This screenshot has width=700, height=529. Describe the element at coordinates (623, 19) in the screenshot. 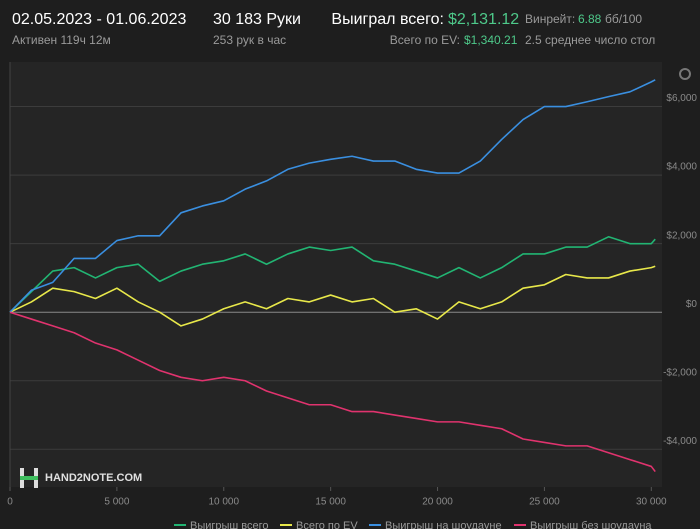

I see `winrate-unit: бб/100` at that location.